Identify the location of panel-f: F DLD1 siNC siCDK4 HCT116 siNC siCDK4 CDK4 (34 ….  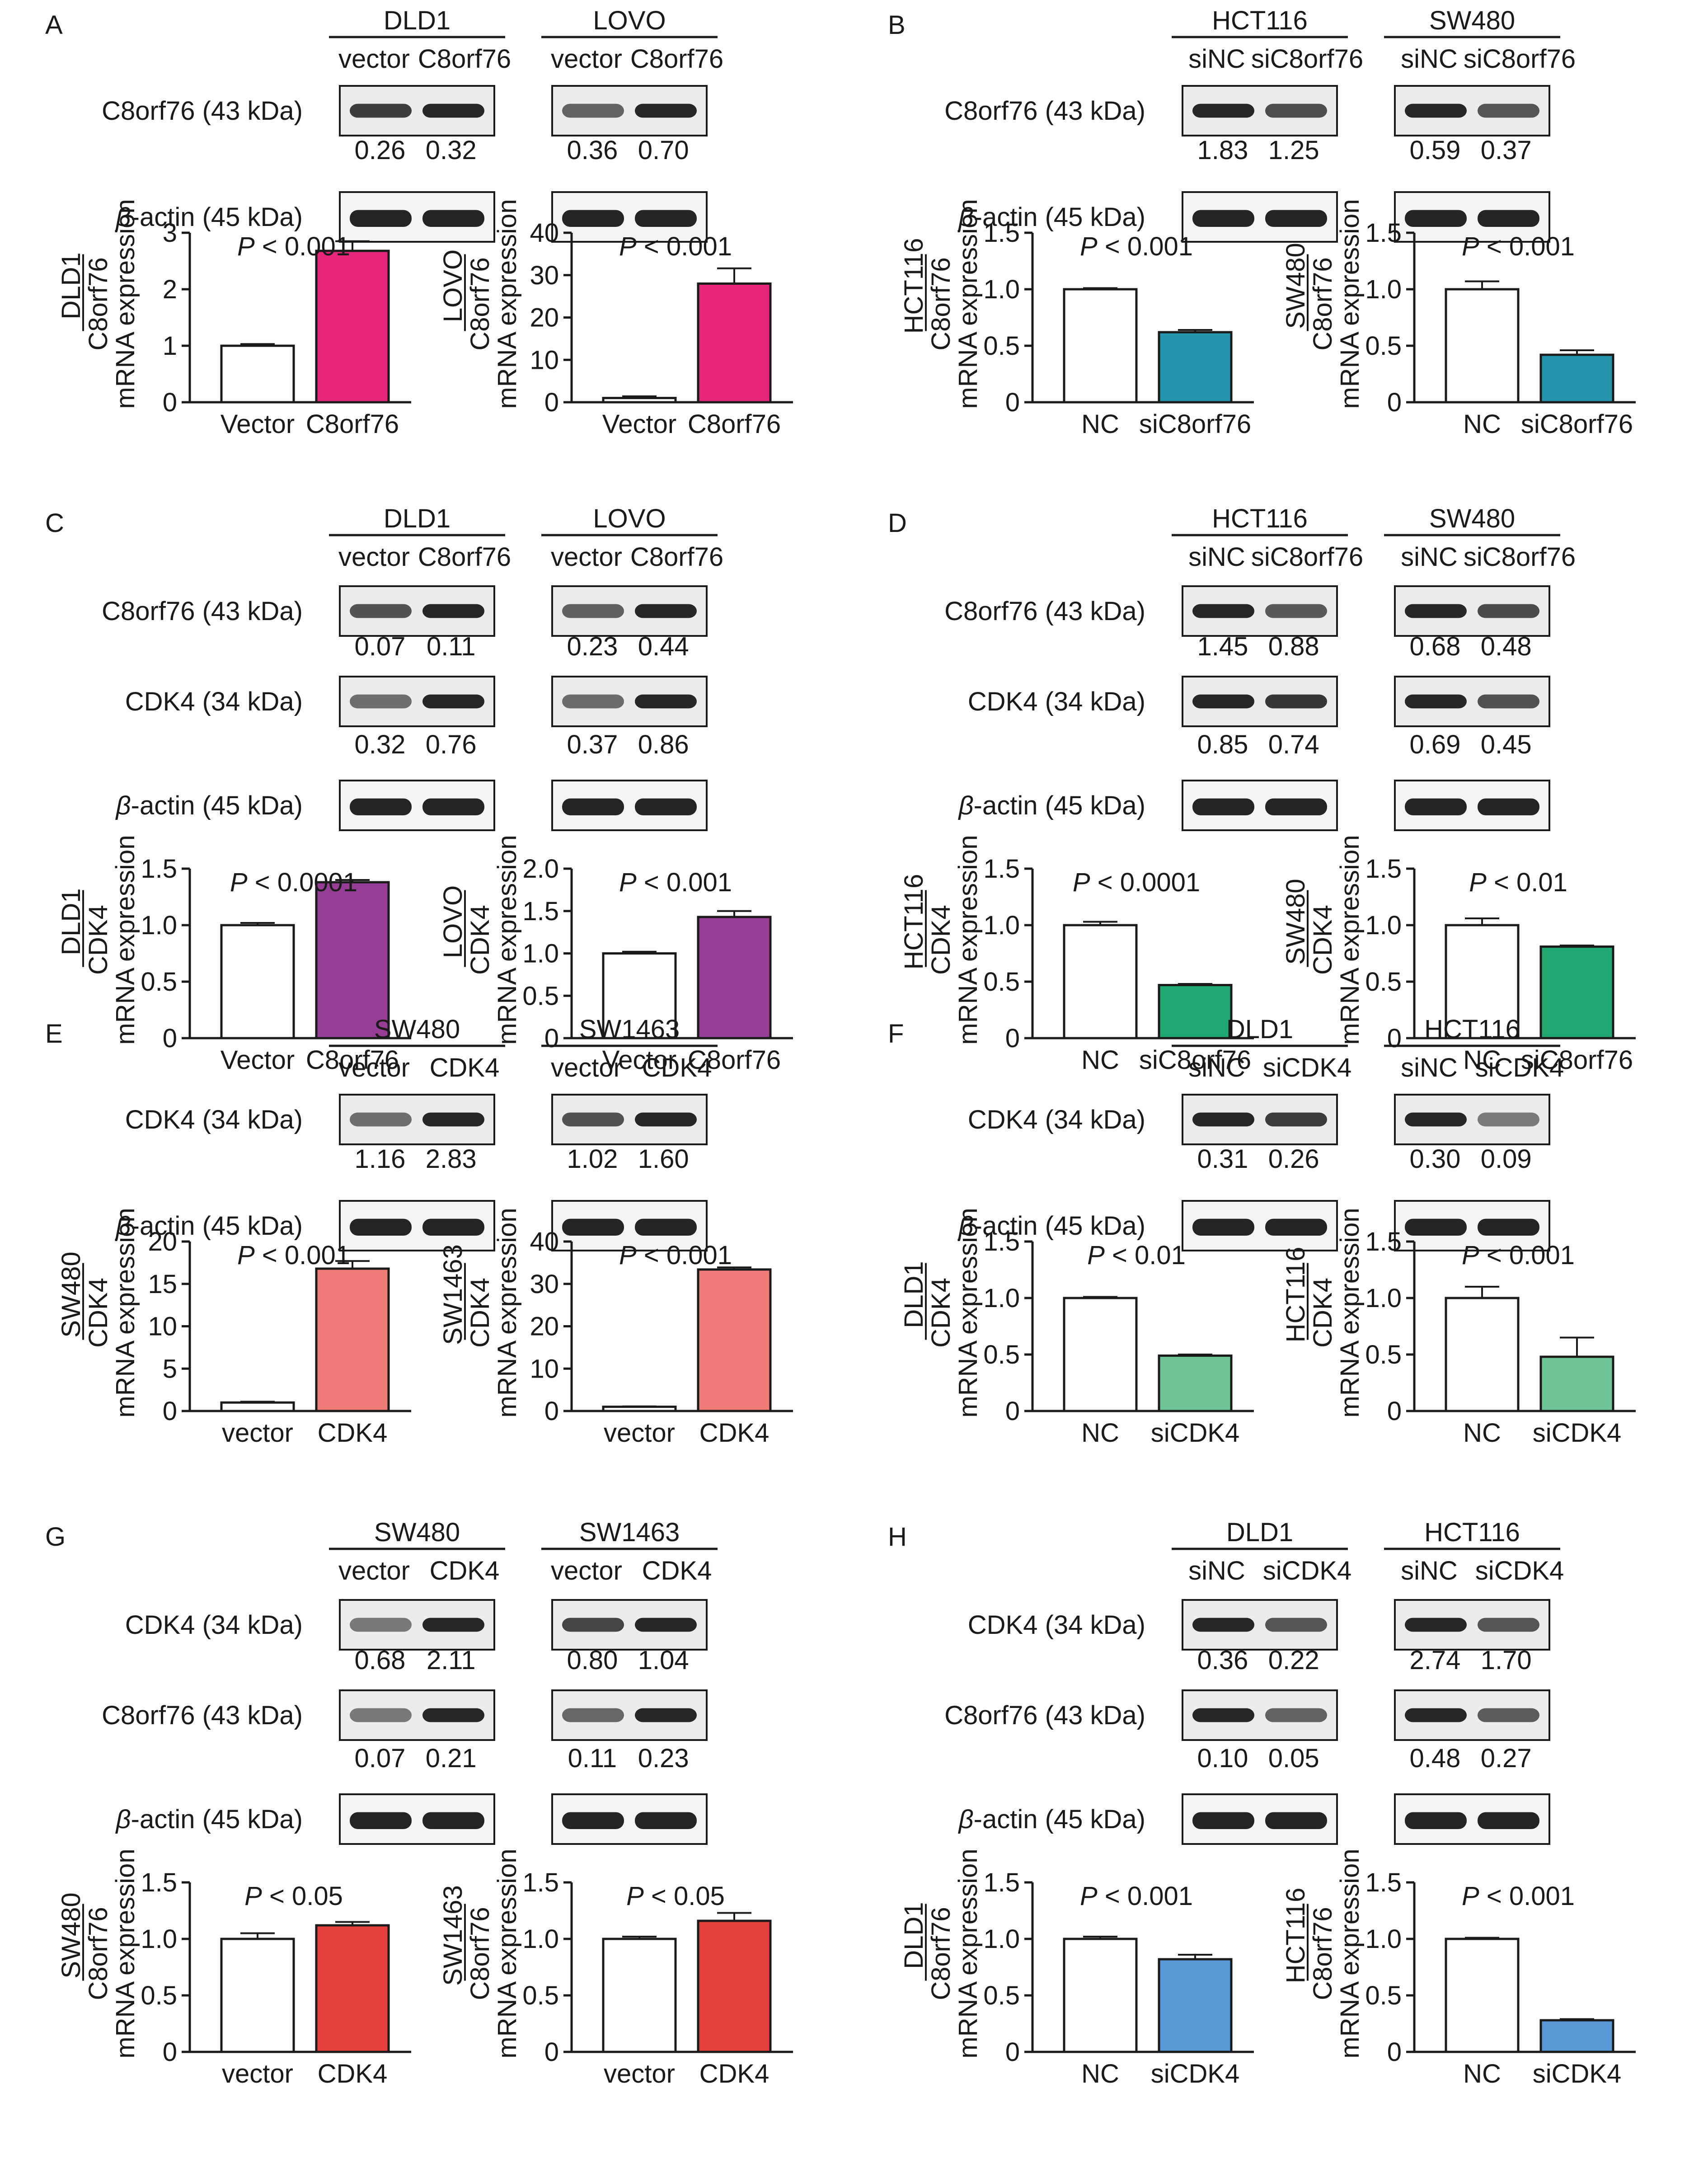
(1262, 1231).